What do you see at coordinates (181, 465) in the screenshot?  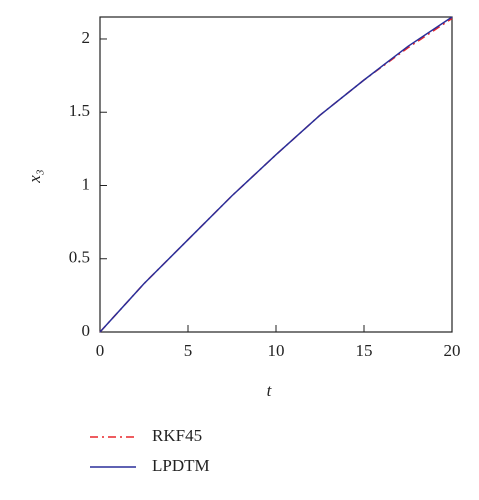 I see `legend-label: LPDTM` at bounding box center [181, 465].